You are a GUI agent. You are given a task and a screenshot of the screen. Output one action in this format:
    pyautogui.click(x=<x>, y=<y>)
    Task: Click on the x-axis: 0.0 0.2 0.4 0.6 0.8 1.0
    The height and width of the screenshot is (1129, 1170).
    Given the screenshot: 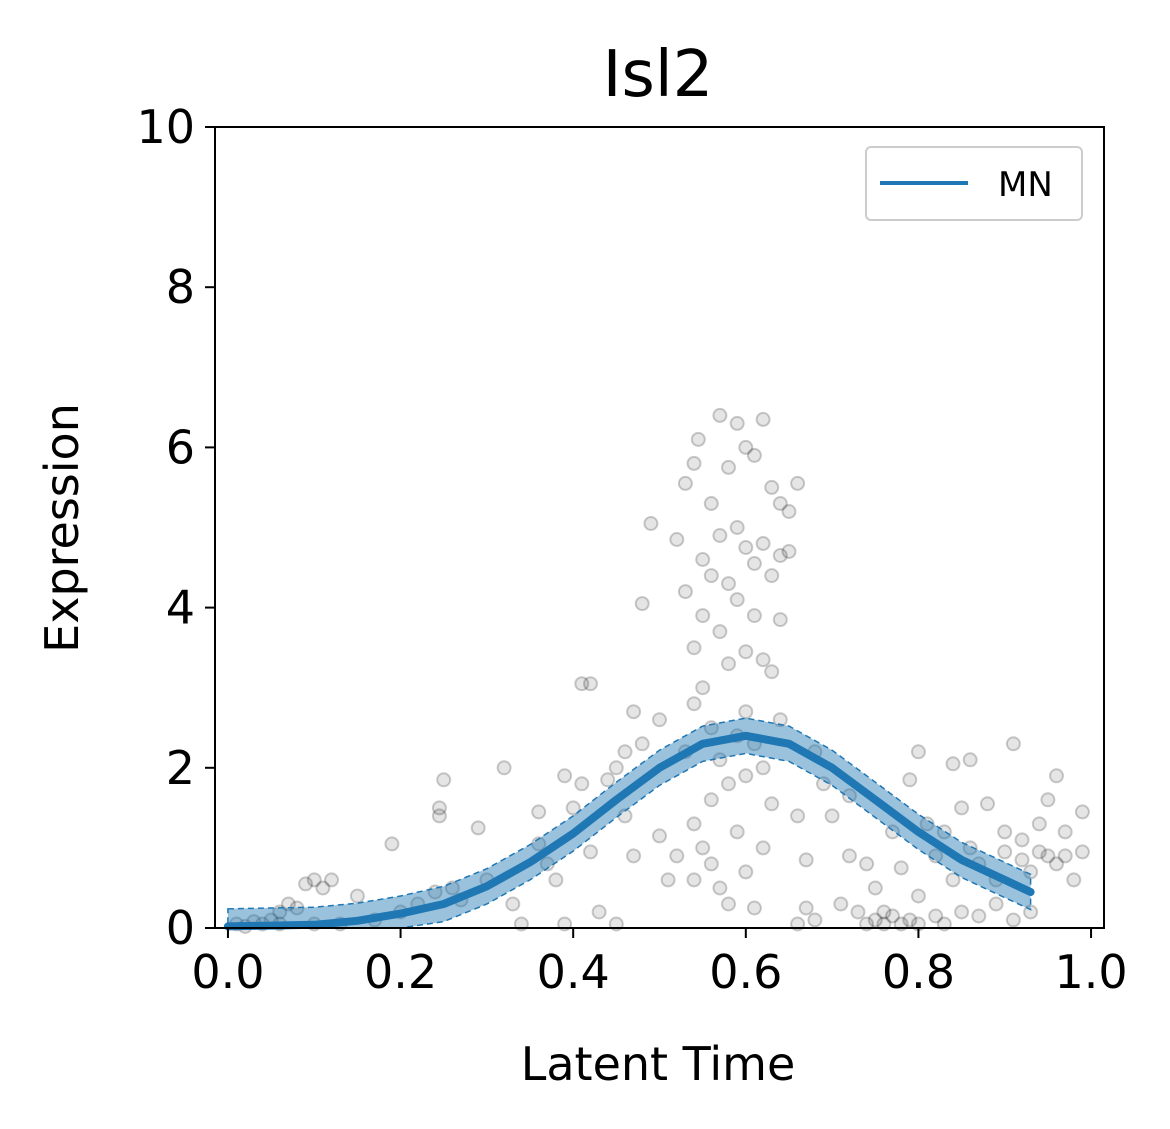 What is the action you would take?
    pyautogui.click(x=659, y=963)
    